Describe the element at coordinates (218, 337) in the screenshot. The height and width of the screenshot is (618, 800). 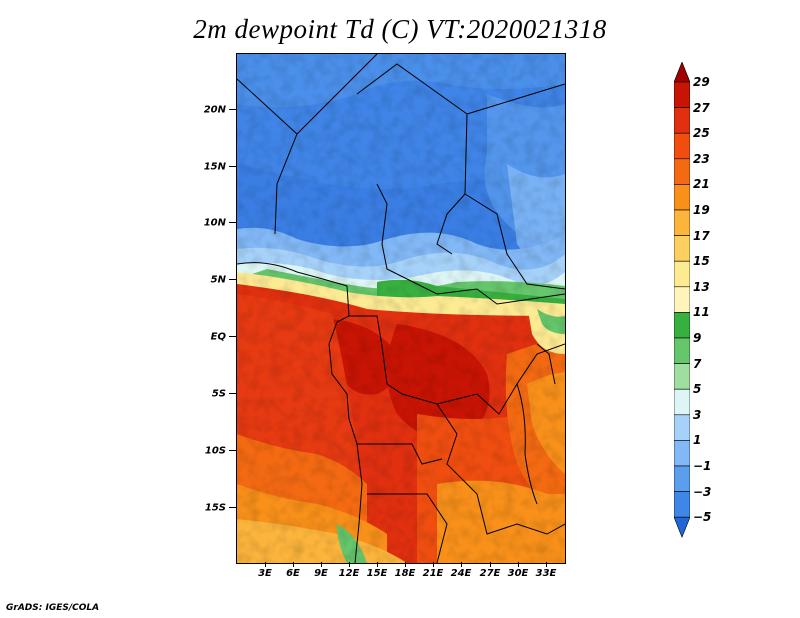
I see `y-axis-label: EQ` at that location.